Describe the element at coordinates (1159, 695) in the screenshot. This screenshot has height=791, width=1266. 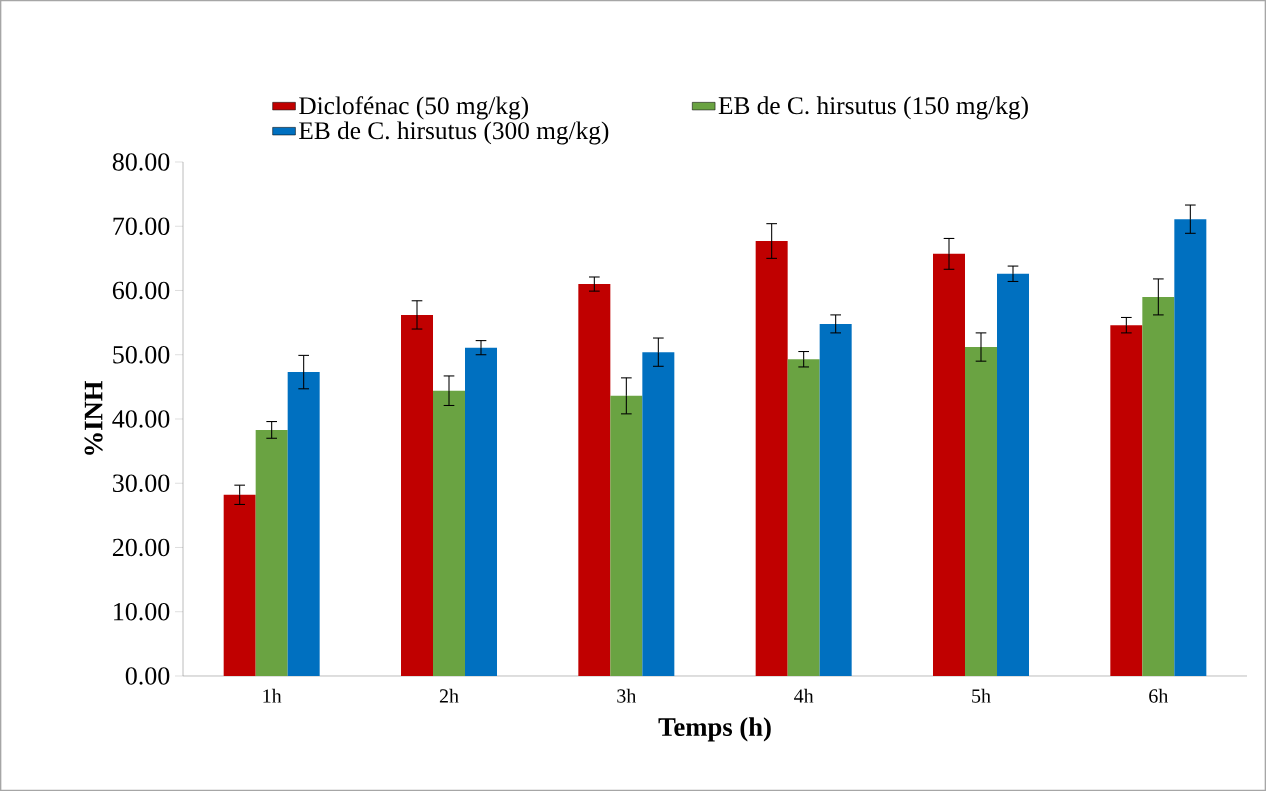
I see `x-tick-label: 6h` at that location.